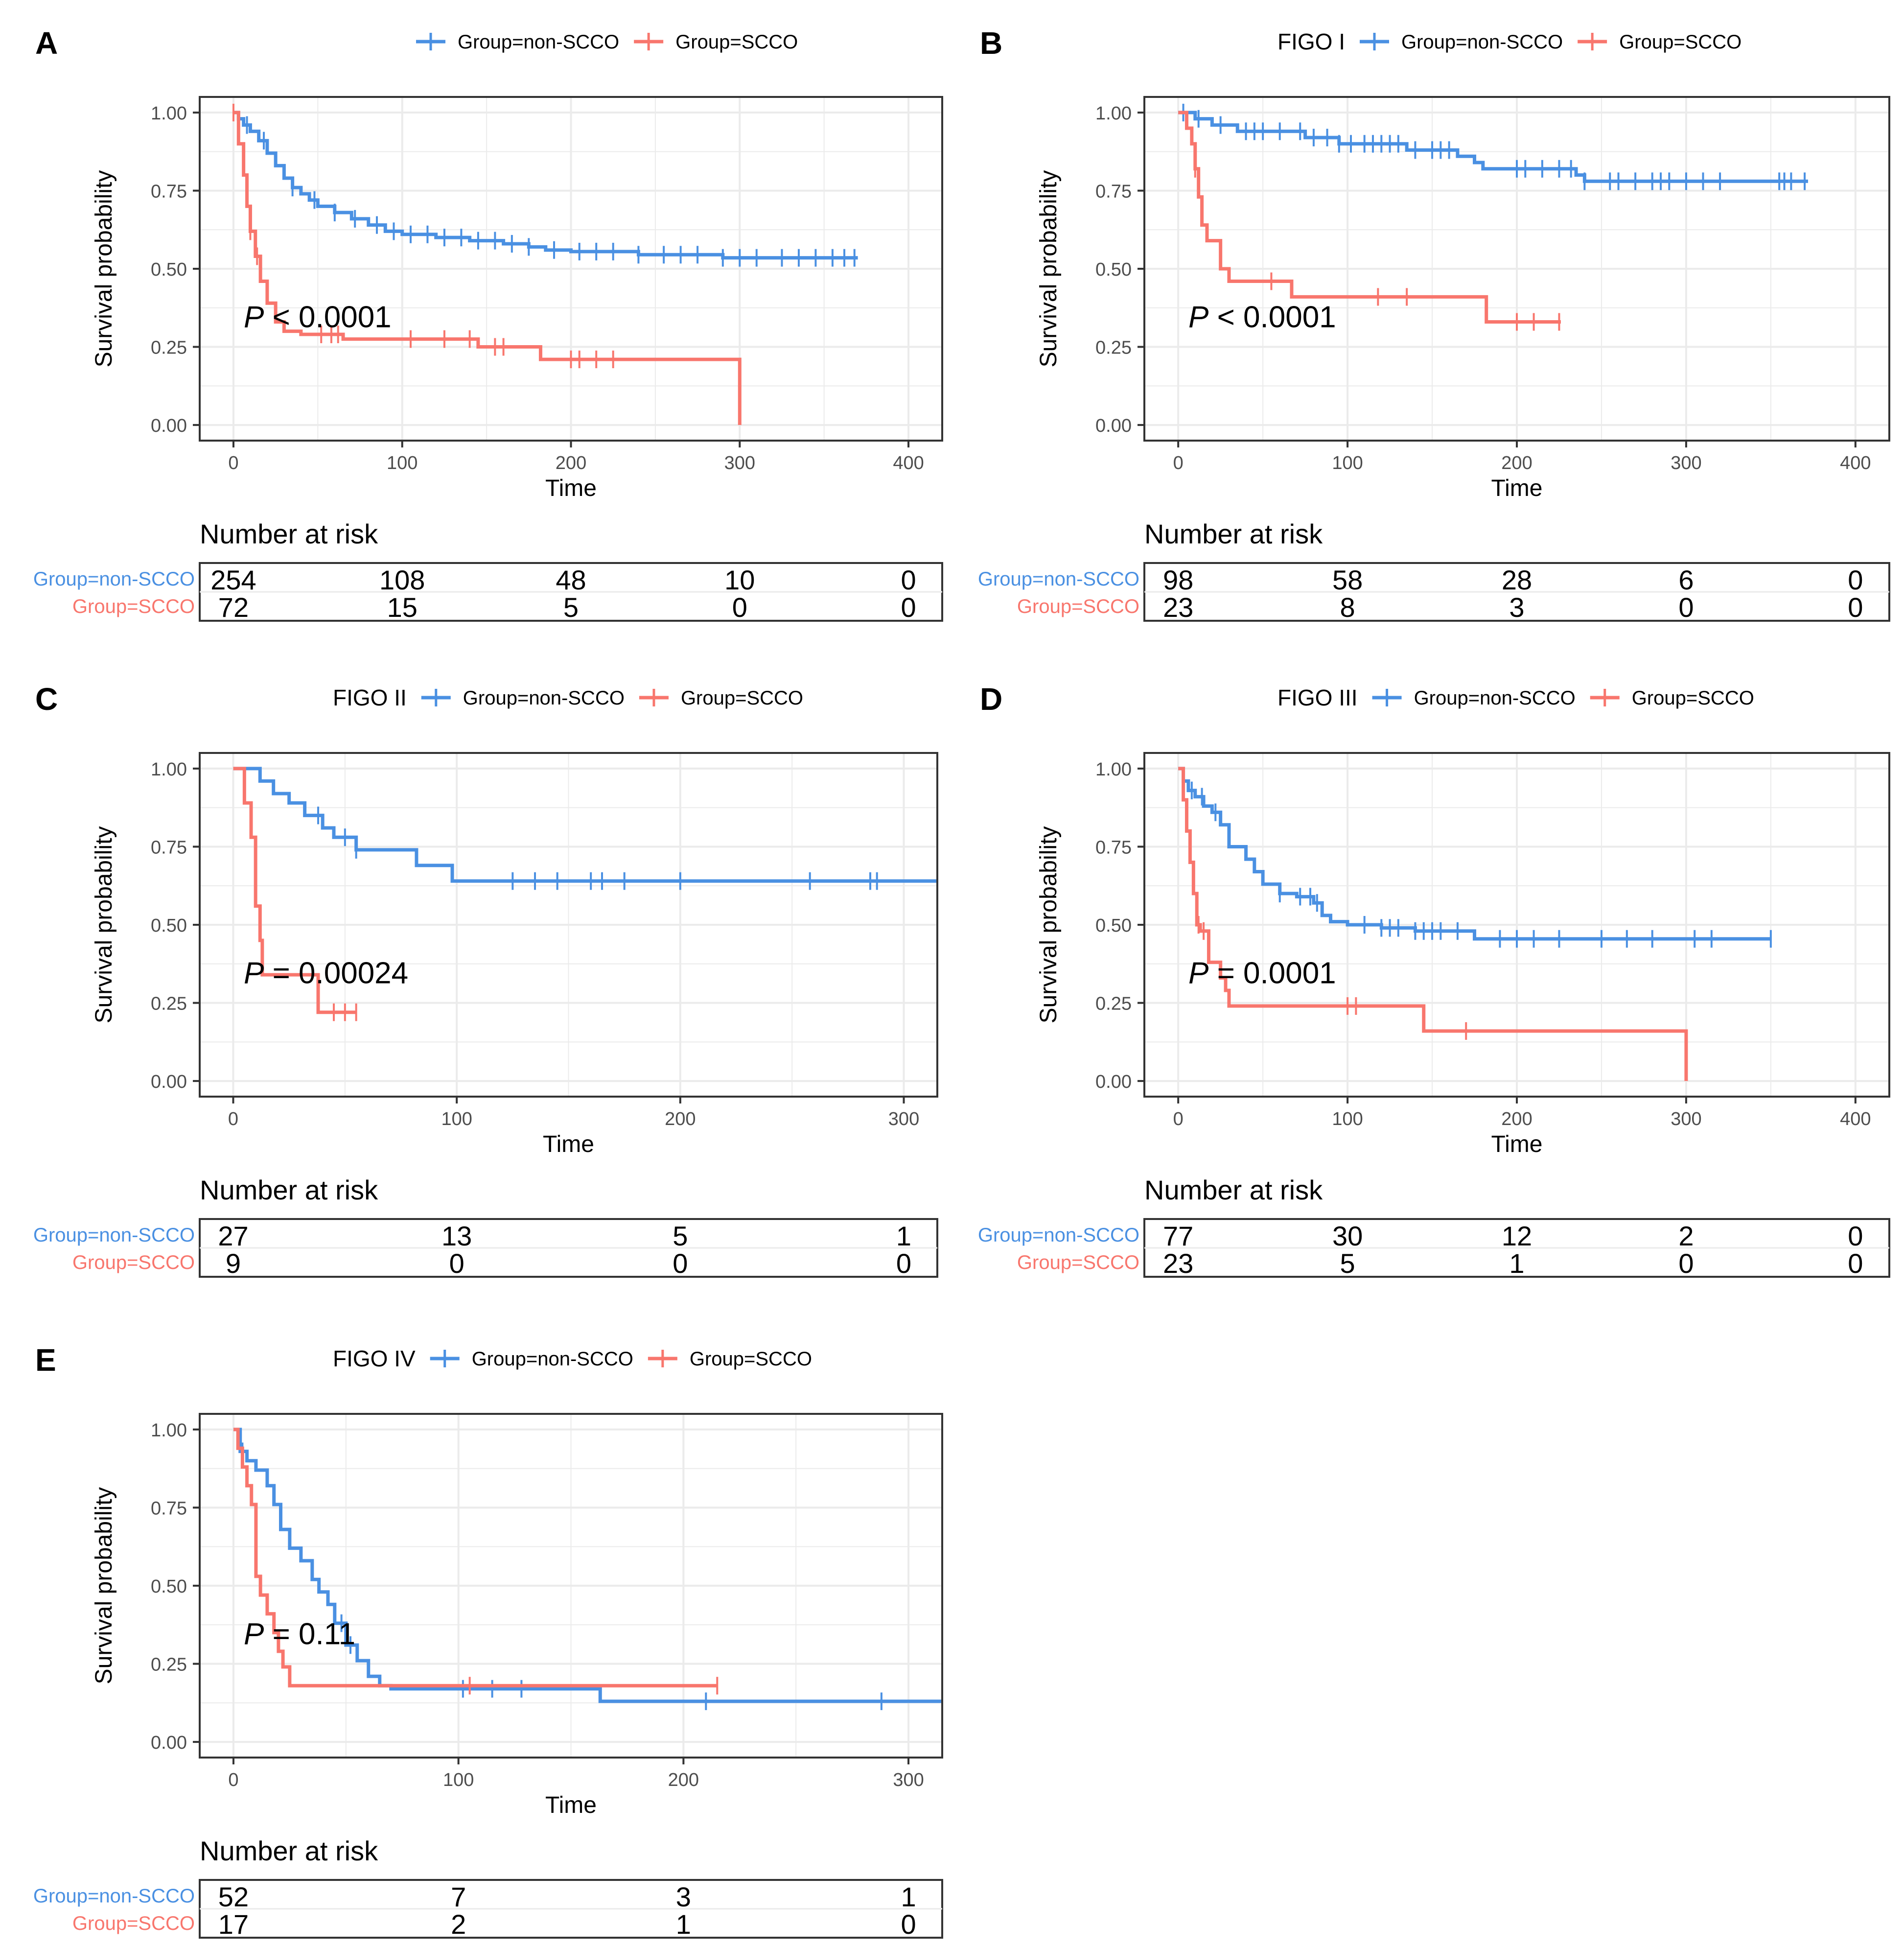 This screenshot has width=1904, height=1947. Describe the element at coordinates (374, 1358) in the screenshot. I see `legend-title: FIGO IV` at that location.